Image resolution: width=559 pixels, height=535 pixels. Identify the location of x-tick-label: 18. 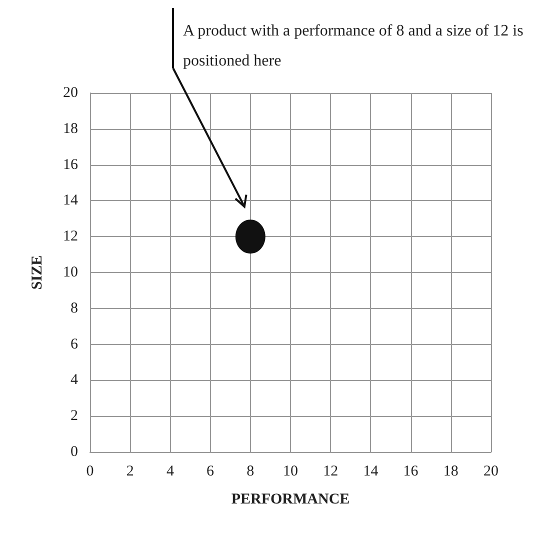
(450, 472).